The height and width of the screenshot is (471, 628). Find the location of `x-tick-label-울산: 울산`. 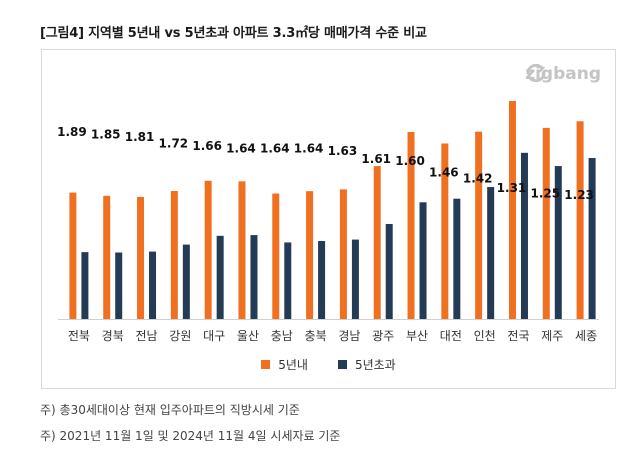

x-tick-label-울산: 울산 is located at coordinates (248, 336).